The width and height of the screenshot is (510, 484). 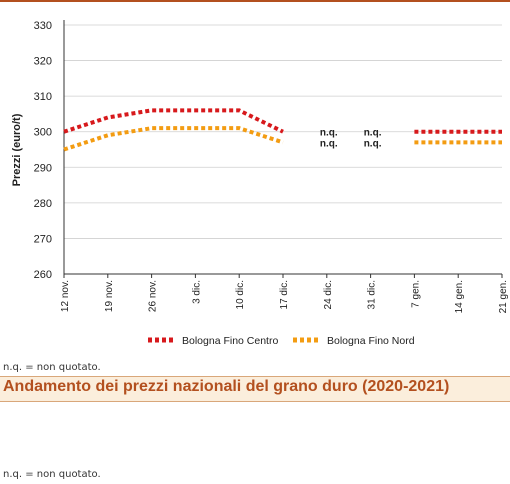 What do you see at coordinates (153, 296) in the screenshot?
I see `x-tick-label: 26 nov.` at bounding box center [153, 296].